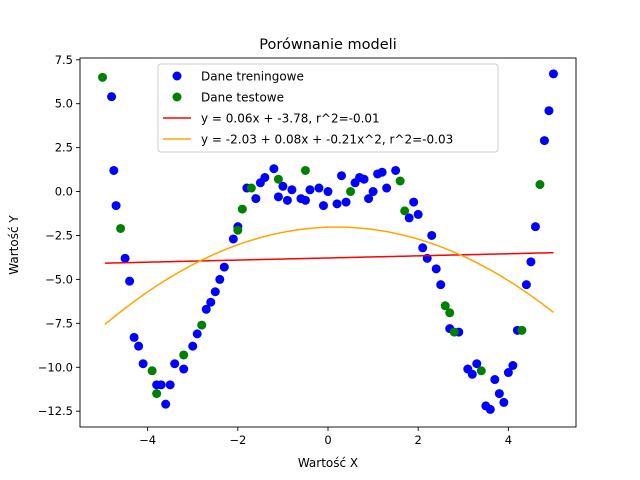 The image size is (640, 480). I want to click on quadratic-fit-line, so click(329, 276).